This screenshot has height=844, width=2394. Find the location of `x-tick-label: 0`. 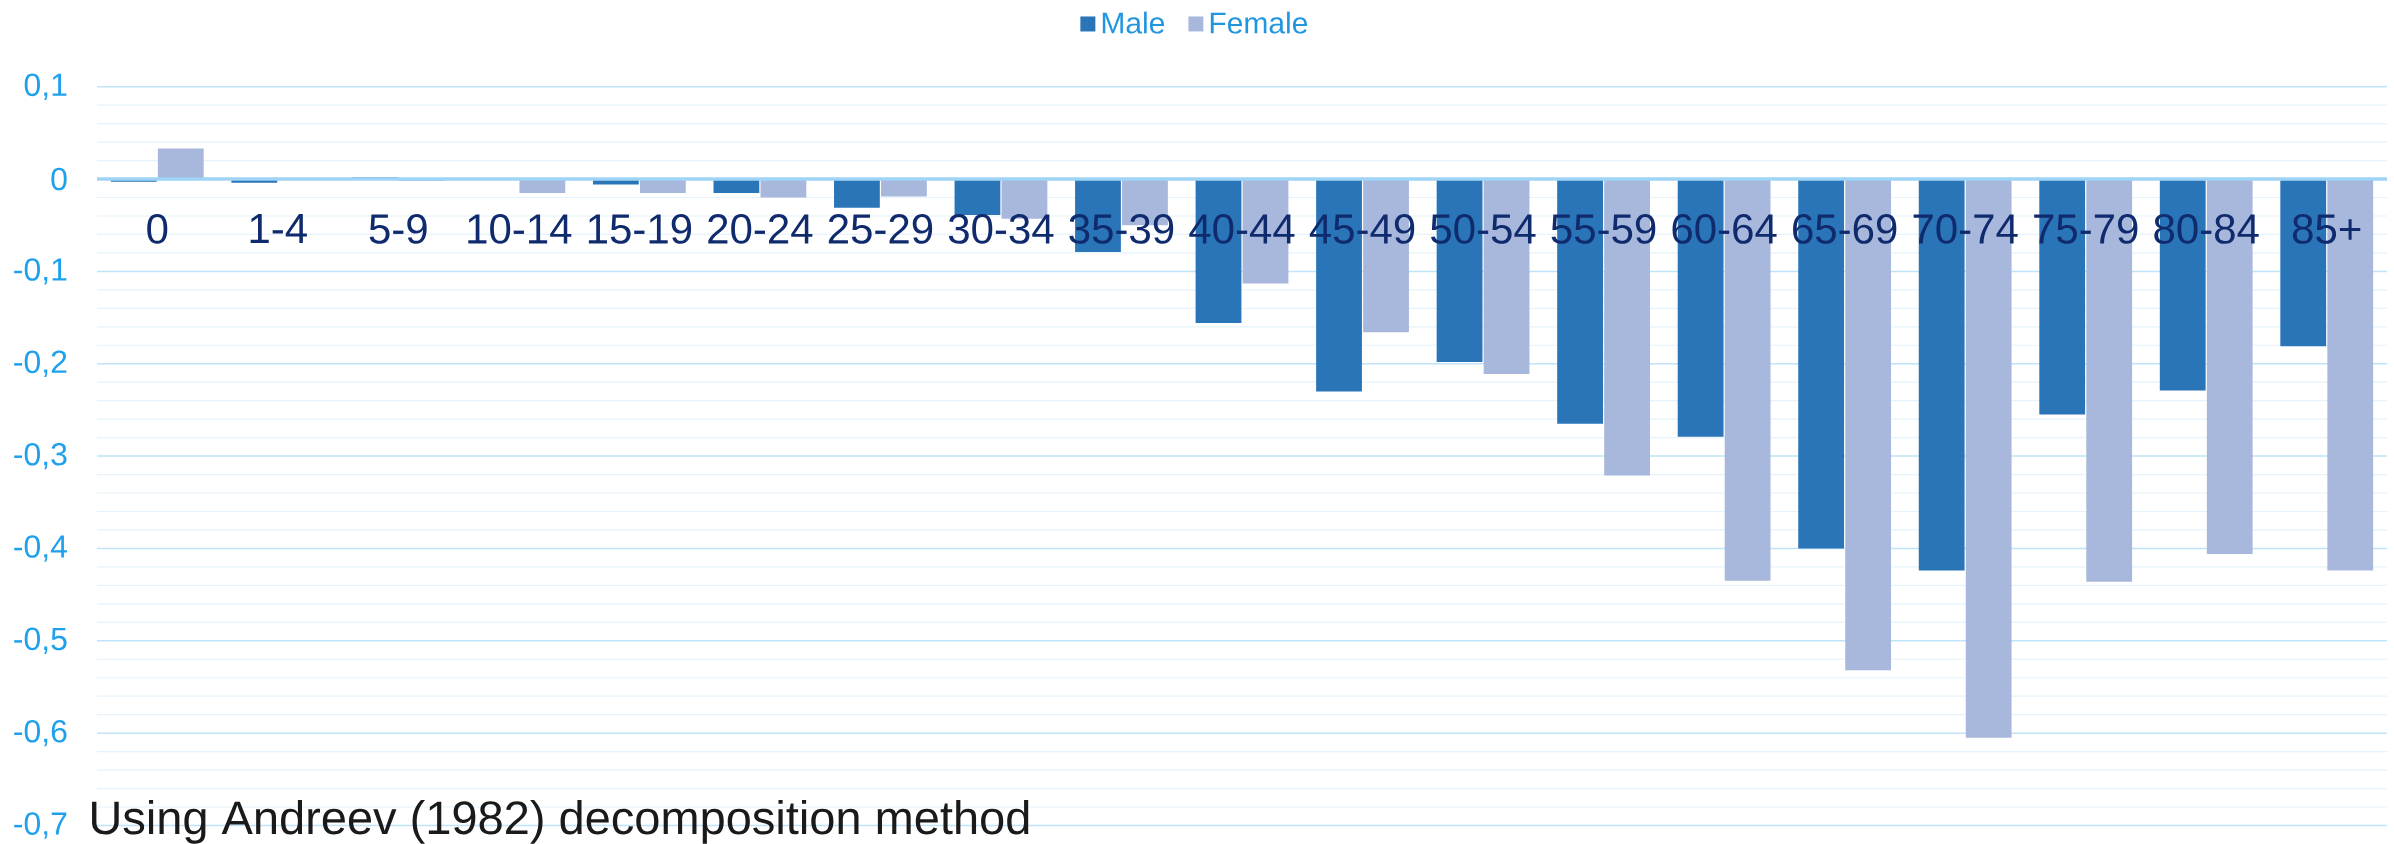

x-tick-label: 0 is located at coordinates (157, 229).